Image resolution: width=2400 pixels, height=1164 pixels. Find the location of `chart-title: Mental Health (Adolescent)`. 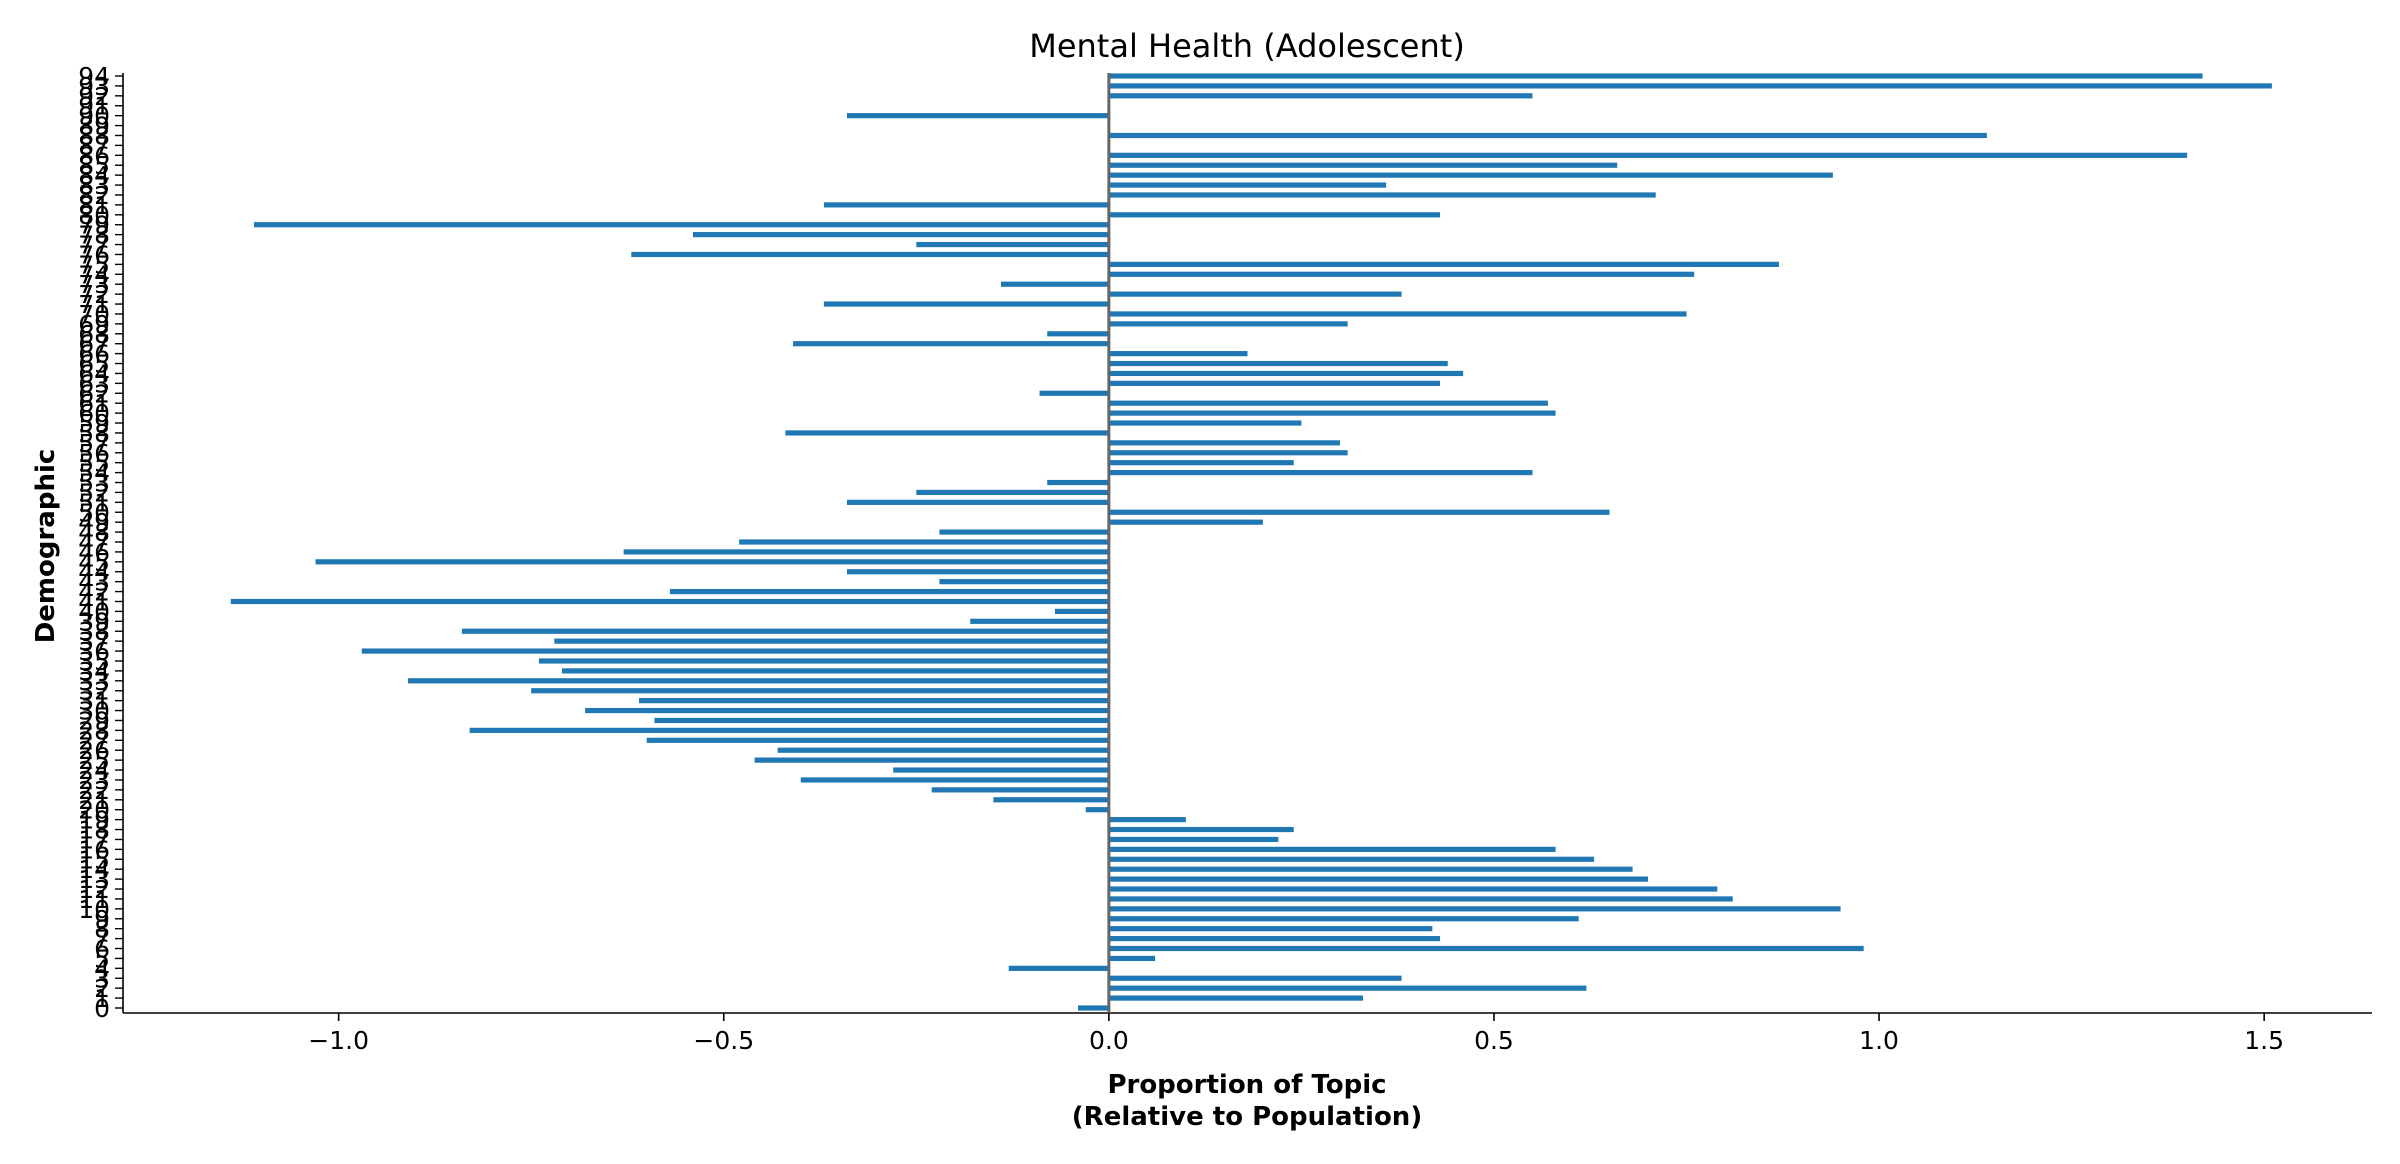

chart-title: Mental Health (Adolescent) is located at coordinates (1247, 46).